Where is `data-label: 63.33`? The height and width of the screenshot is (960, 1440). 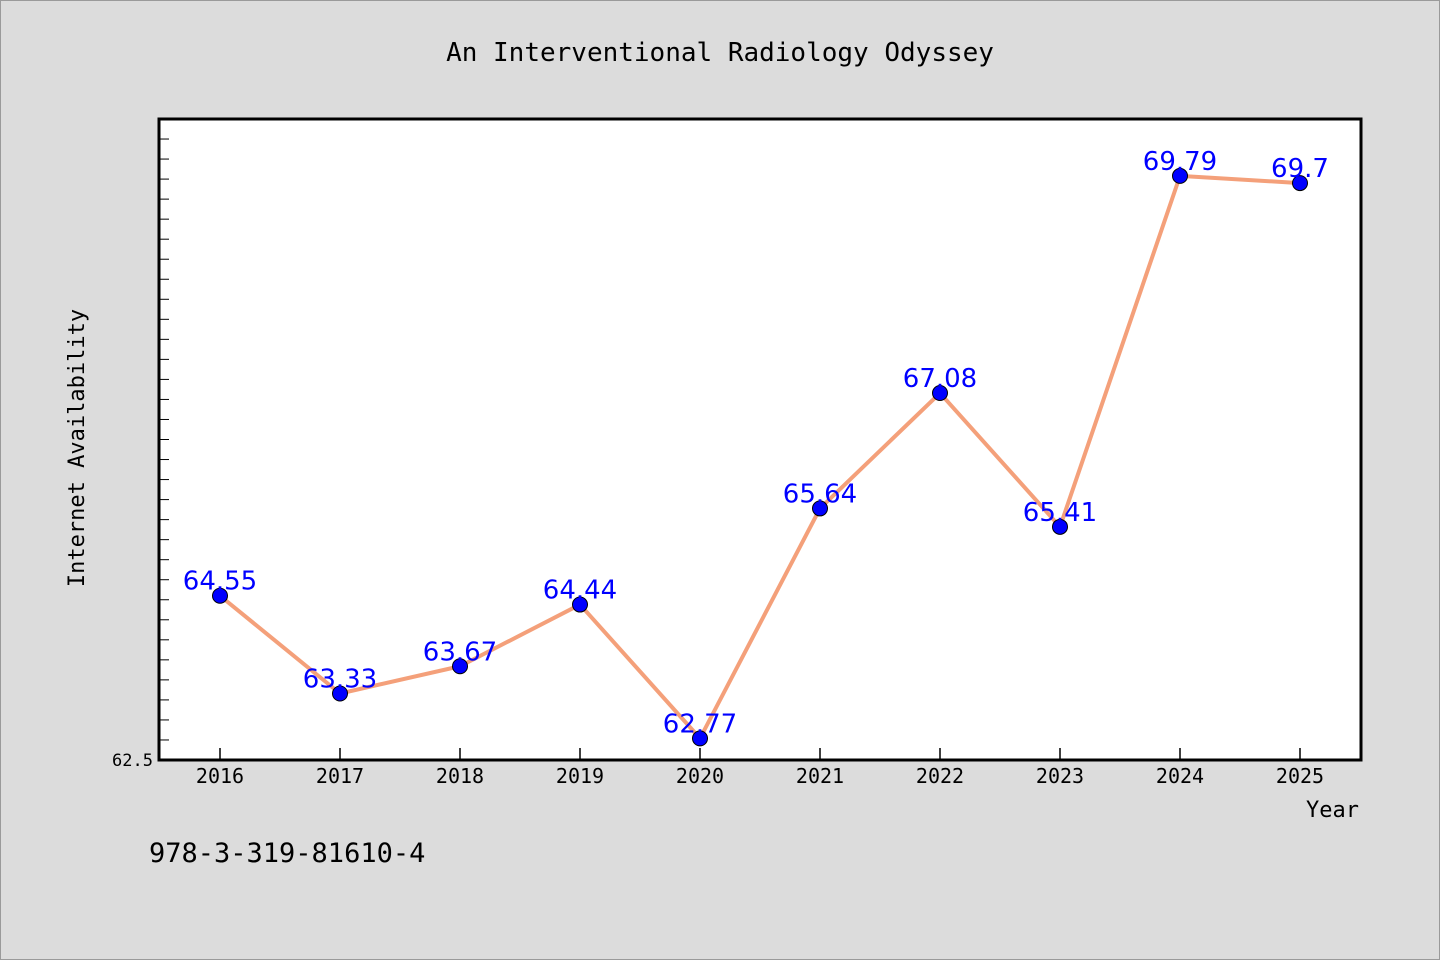
data-label: 63.33 is located at coordinates (340, 679).